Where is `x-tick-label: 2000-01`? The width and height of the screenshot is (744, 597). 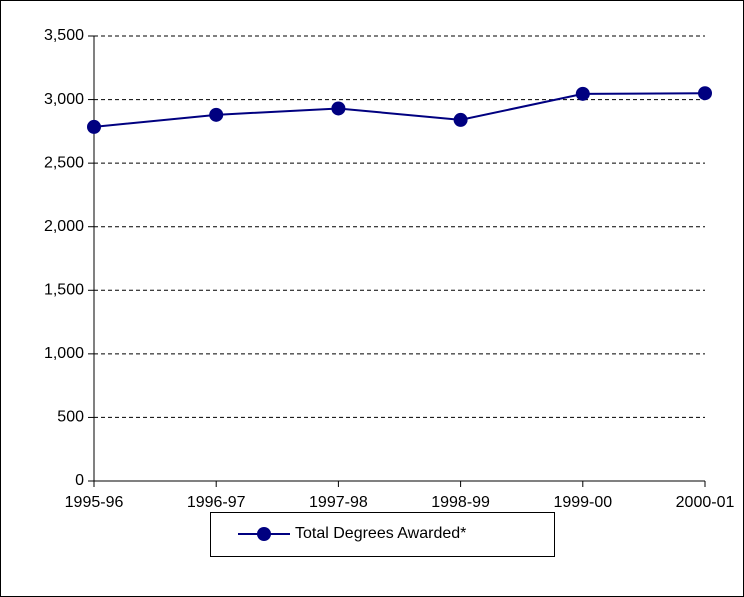
x-tick-label: 2000-01 is located at coordinates (705, 502).